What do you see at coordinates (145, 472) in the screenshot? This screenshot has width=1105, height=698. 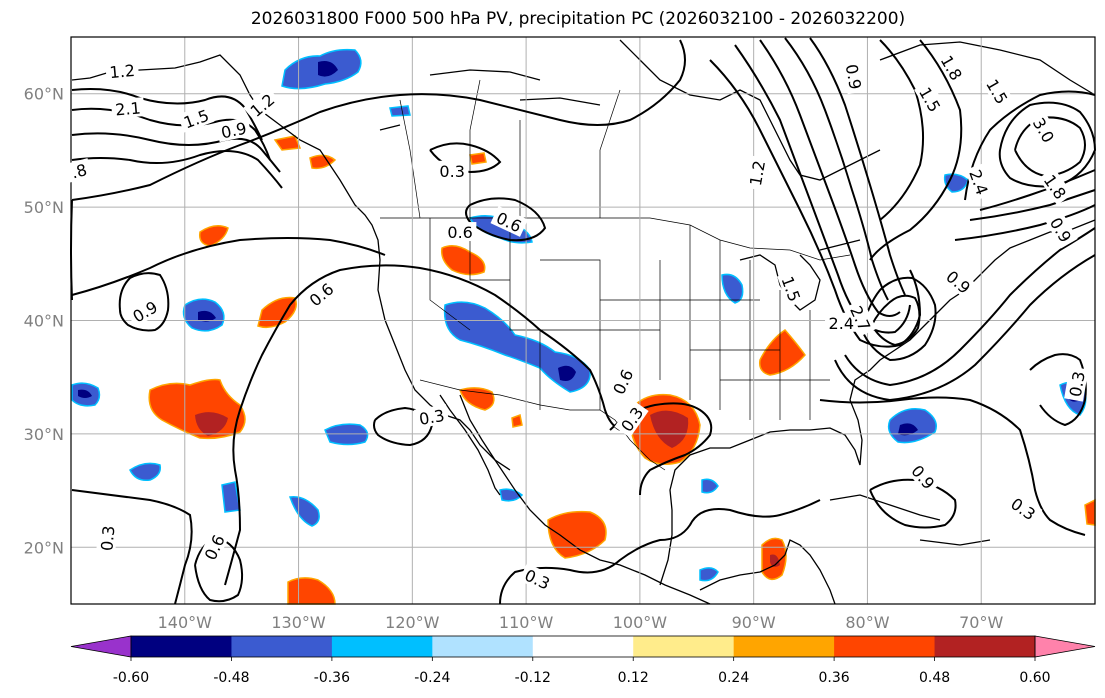 I see `shade-pacific-27n-neg` at bounding box center [145, 472].